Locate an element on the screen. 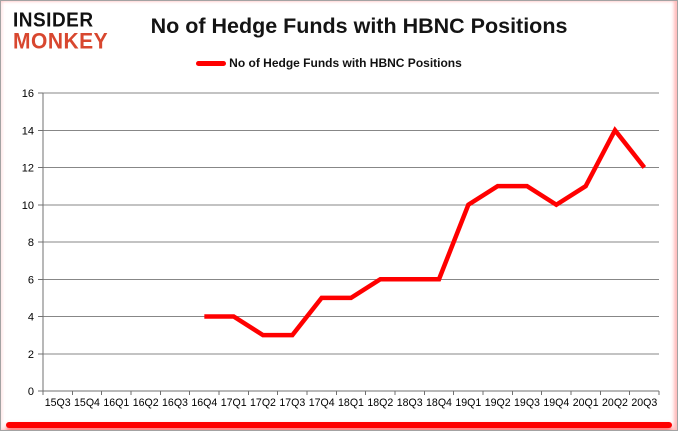 The height and width of the screenshot is (431, 678). insider-monkey-logo: INSIDER MONKEY is located at coordinates (61, 31).